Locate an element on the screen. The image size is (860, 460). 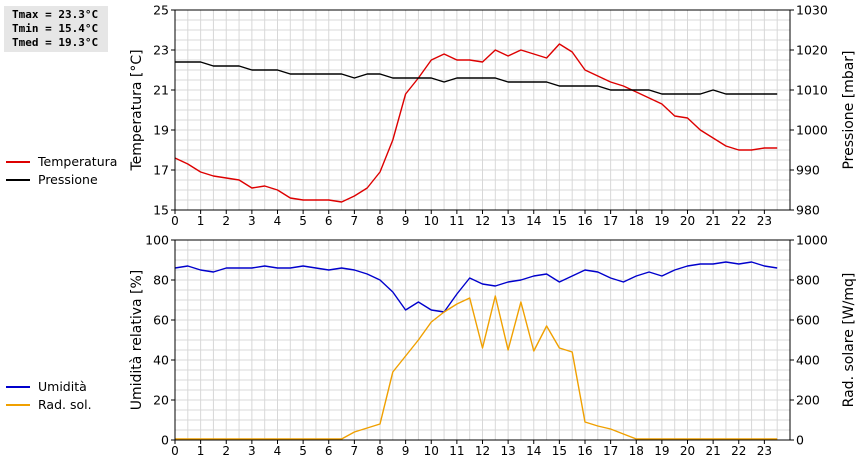
y-tick-label: 17 is located at coordinates (161, 170).